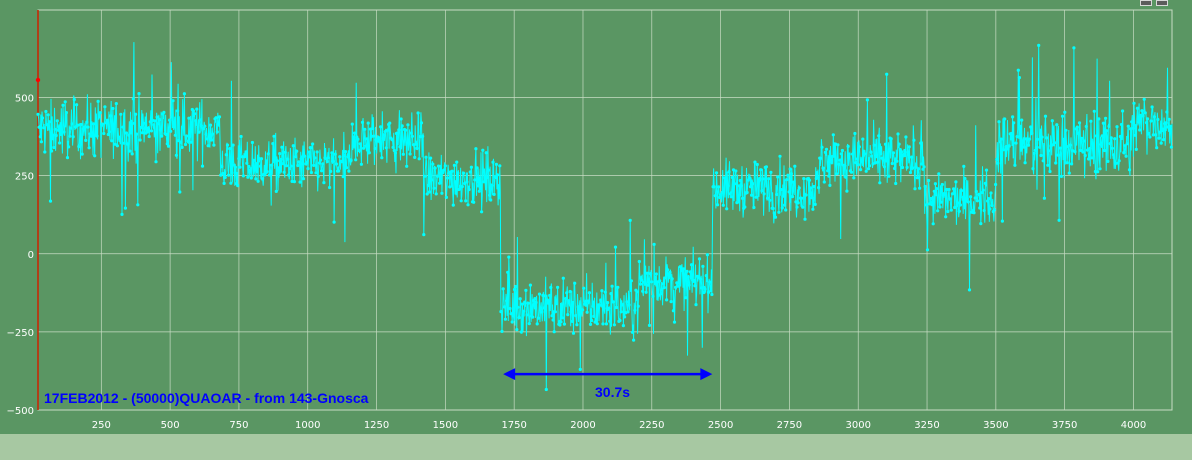 The height and width of the screenshot is (460, 1192). Describe the element at coordinates (1133, 425) in the screenshot. I see `x-tick-label: 4000` at that location.